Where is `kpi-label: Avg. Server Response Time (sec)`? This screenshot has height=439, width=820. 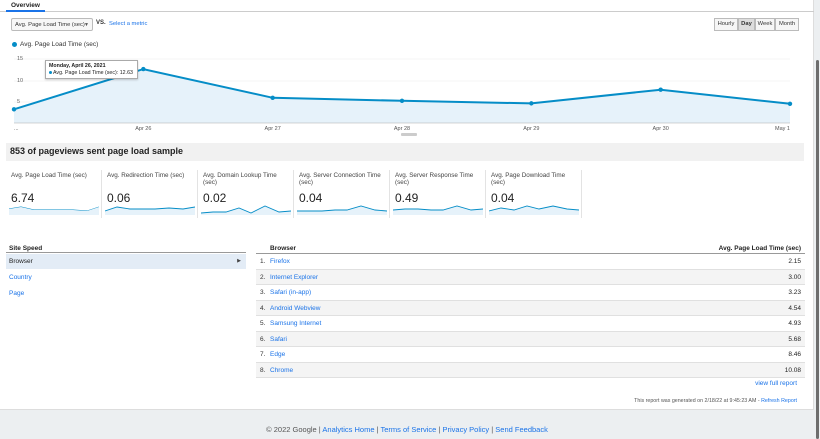 kpi-label: Avg. Server Response Time (sec) is located at coordinates (434, 179).